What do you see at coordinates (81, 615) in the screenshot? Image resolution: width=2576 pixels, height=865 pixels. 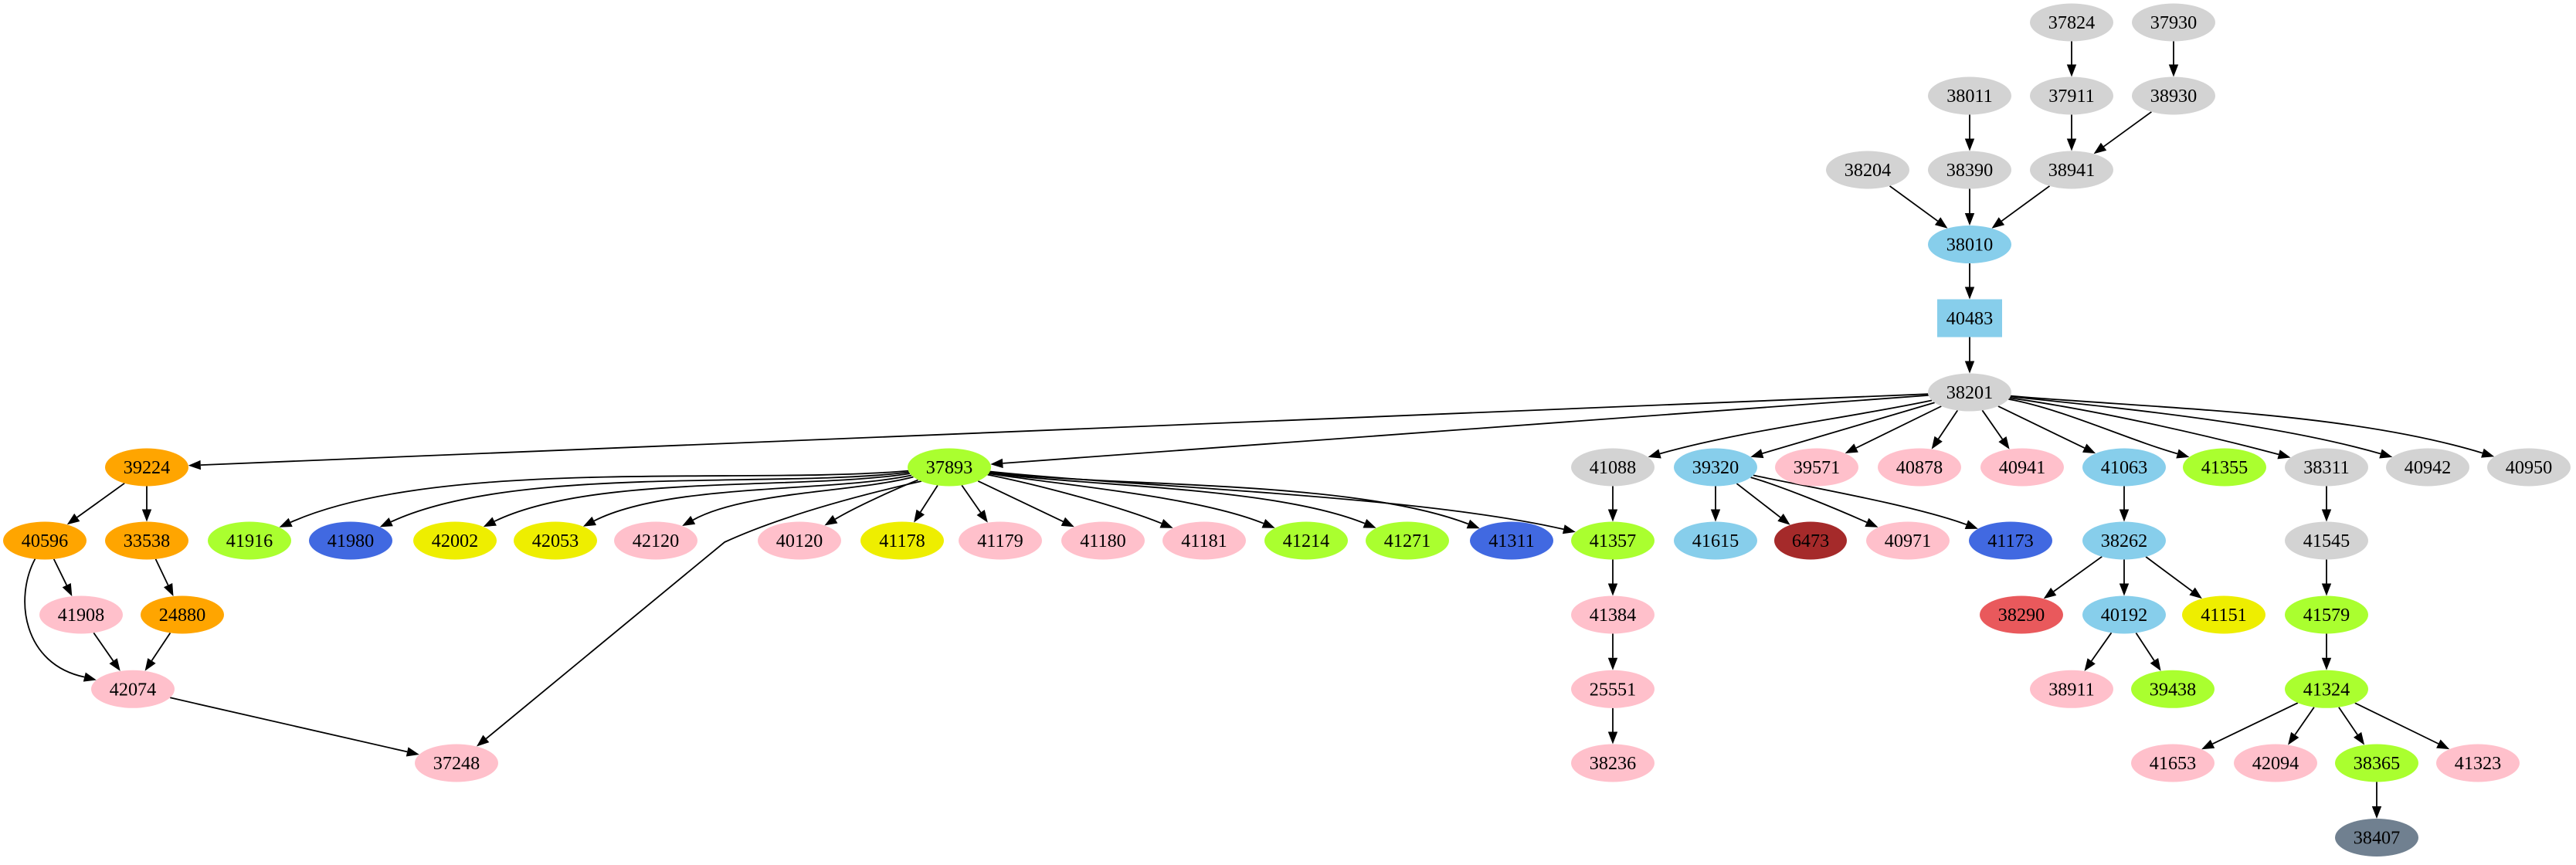 I see `svg-text: 41908` at bounding box center [81, 615].